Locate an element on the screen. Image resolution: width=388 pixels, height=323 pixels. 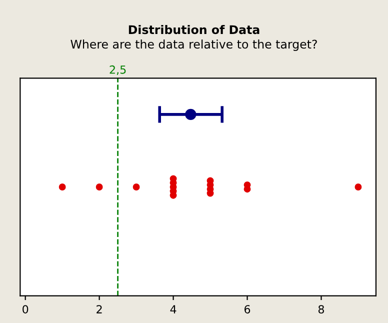
x-tick-label: 0 is located at coordinates (25, 309).